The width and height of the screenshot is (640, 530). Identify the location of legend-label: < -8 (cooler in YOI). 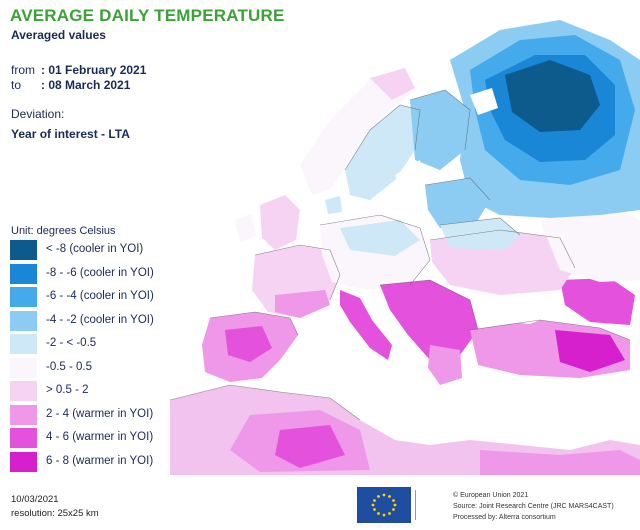
(95, 249).